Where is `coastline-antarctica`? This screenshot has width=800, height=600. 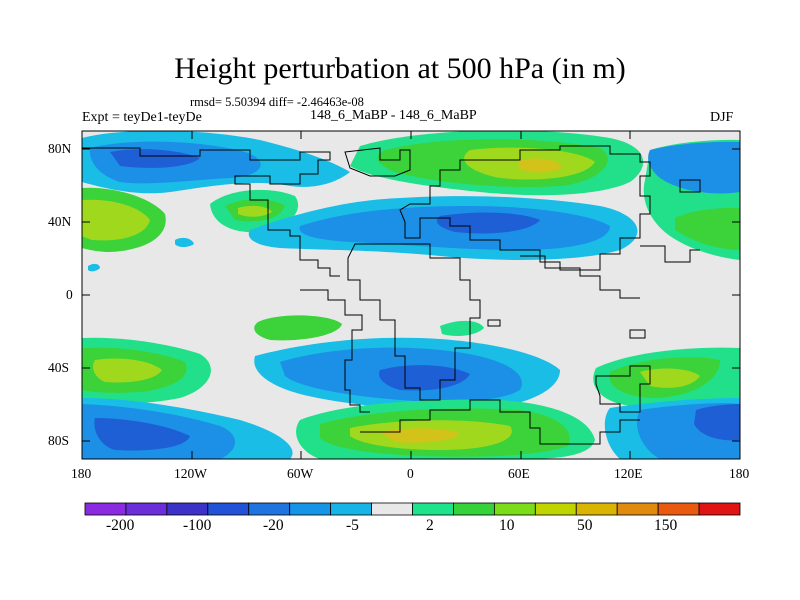 coastline-antarctica is located at coordinates (500, 422).